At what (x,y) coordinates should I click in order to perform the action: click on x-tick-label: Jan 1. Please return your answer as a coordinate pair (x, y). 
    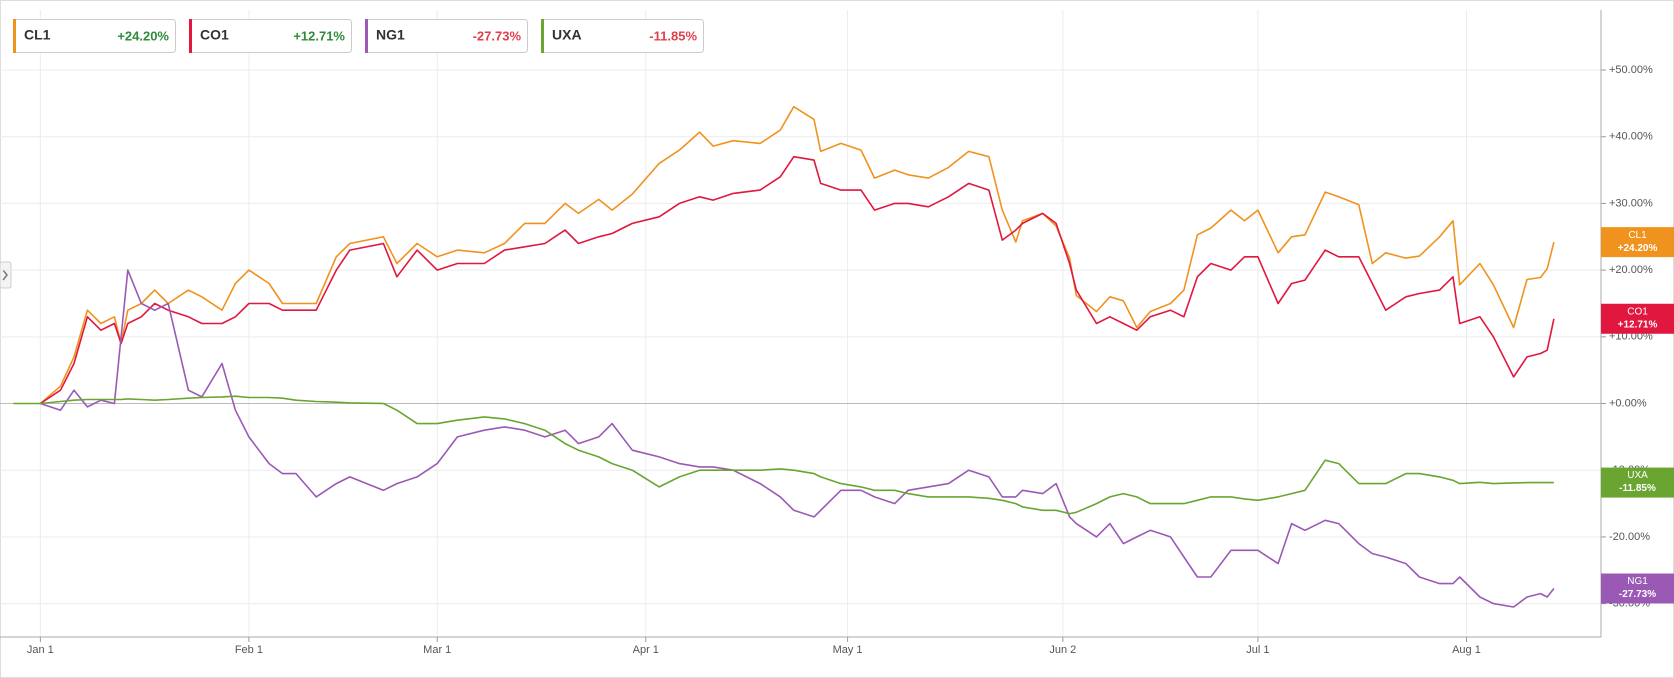
    Looking at the image, I should click on (40, 650).